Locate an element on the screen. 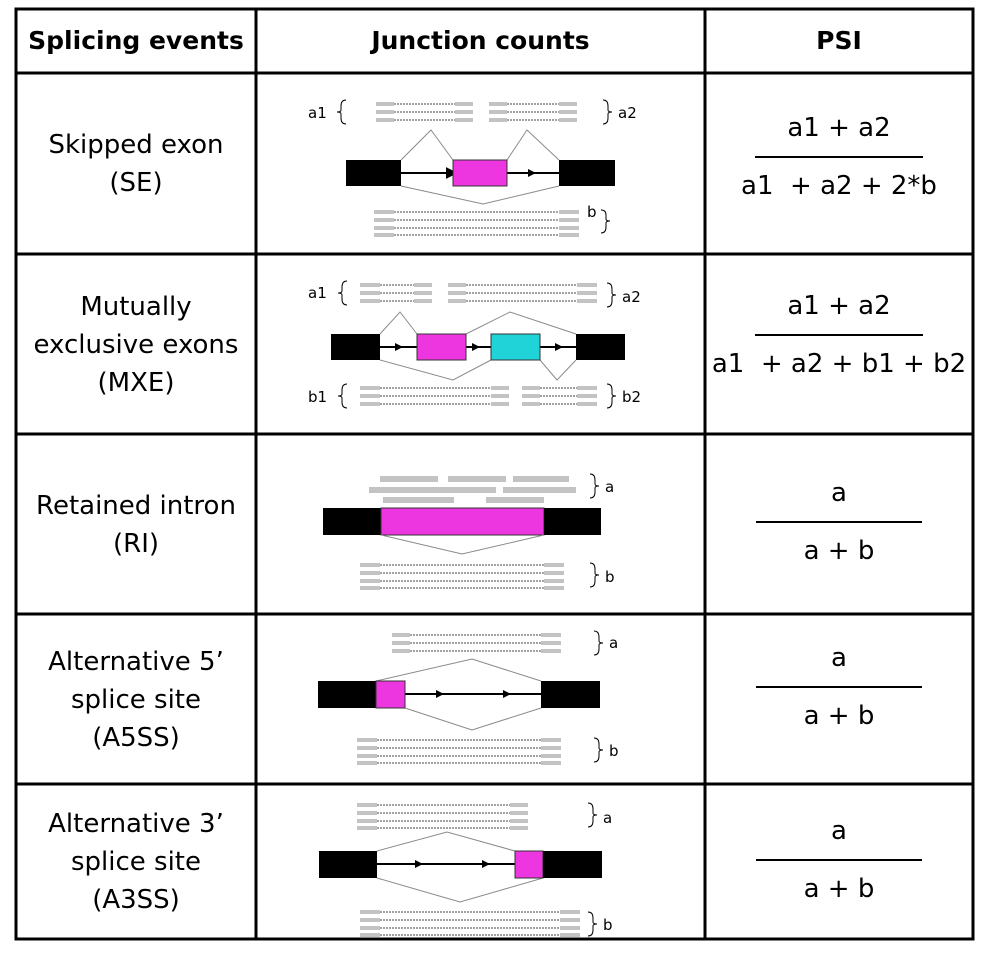 This screenshot has width=996, height=956. brace-b2 is located at coordinates (611, 396).